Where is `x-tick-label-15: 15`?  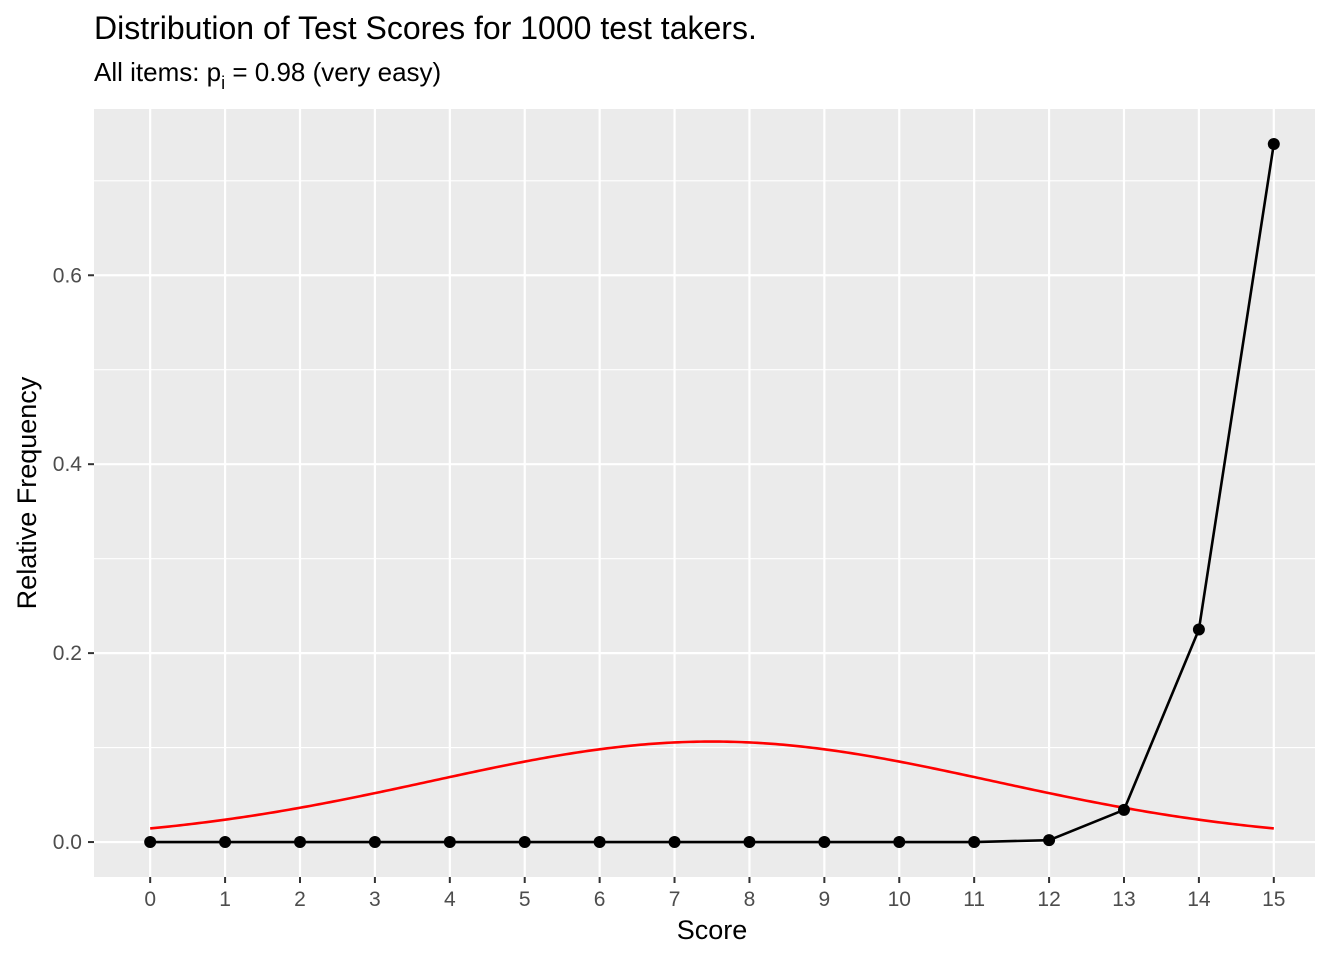 x-tick-label-15: 15 is located at coordinates (1273, 899).